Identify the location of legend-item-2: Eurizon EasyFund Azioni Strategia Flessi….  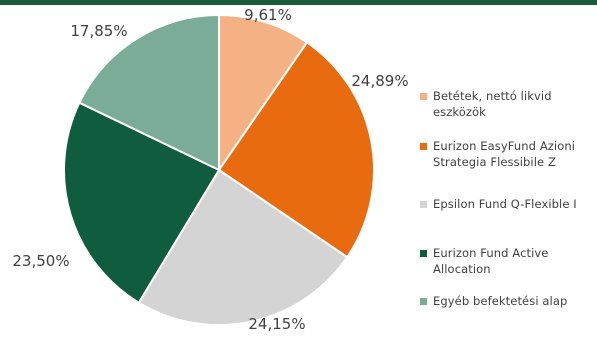
(508, 154).